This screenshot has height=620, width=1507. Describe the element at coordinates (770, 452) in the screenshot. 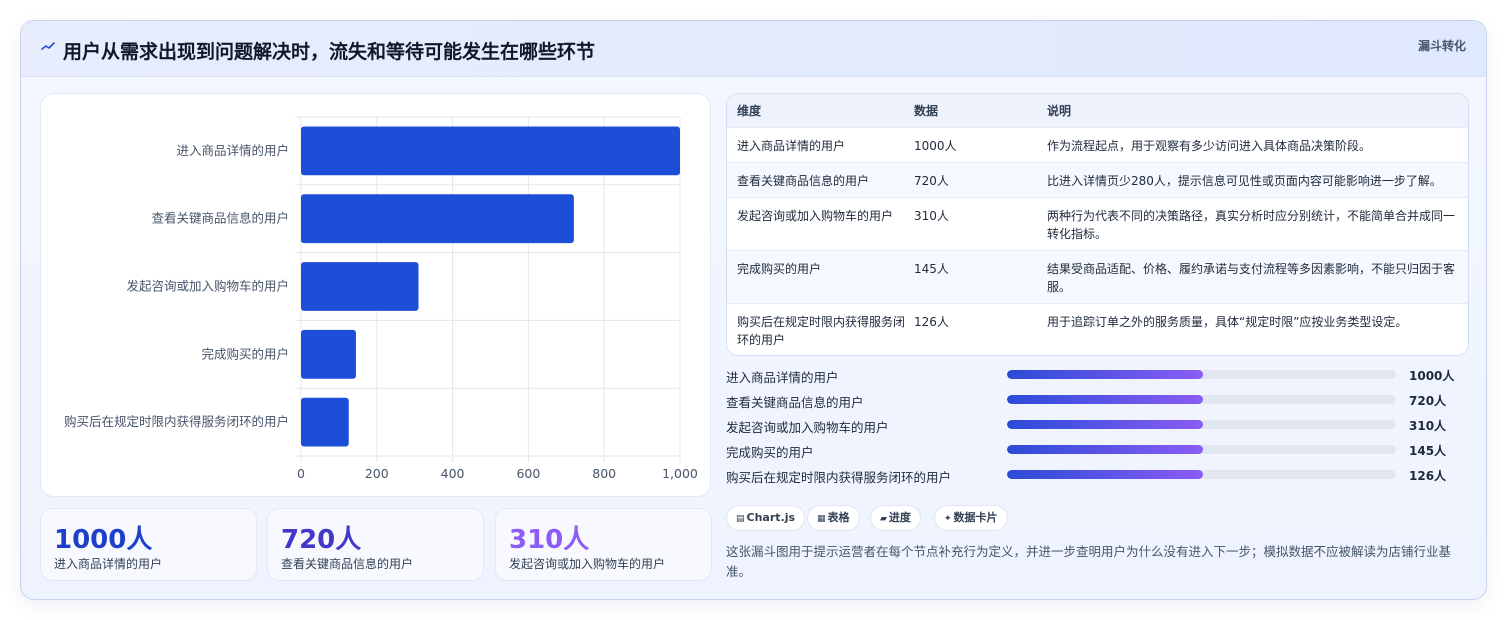

I see `progress-label: 完成购买的用户` at that location.